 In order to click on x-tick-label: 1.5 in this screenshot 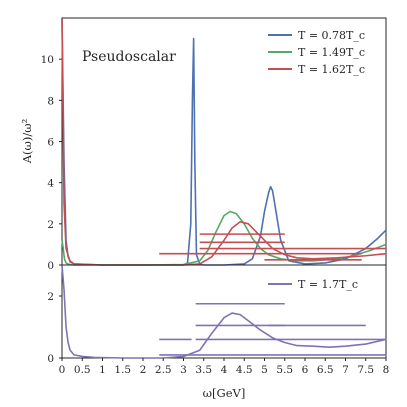, I will do `click(122, 370)`.